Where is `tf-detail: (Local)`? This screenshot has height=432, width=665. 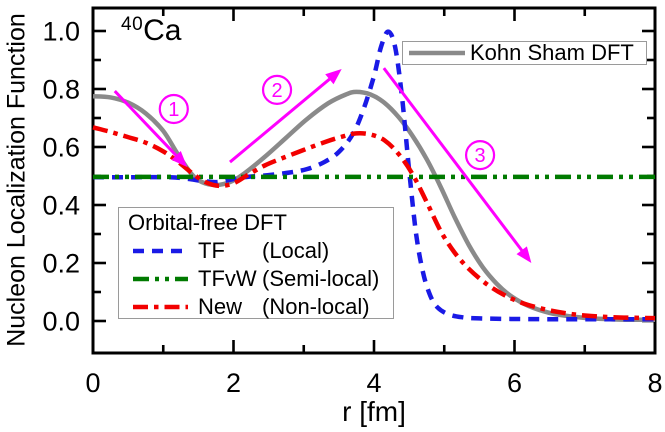
tf-detail: (Local) is located at coordinates (296, 250).